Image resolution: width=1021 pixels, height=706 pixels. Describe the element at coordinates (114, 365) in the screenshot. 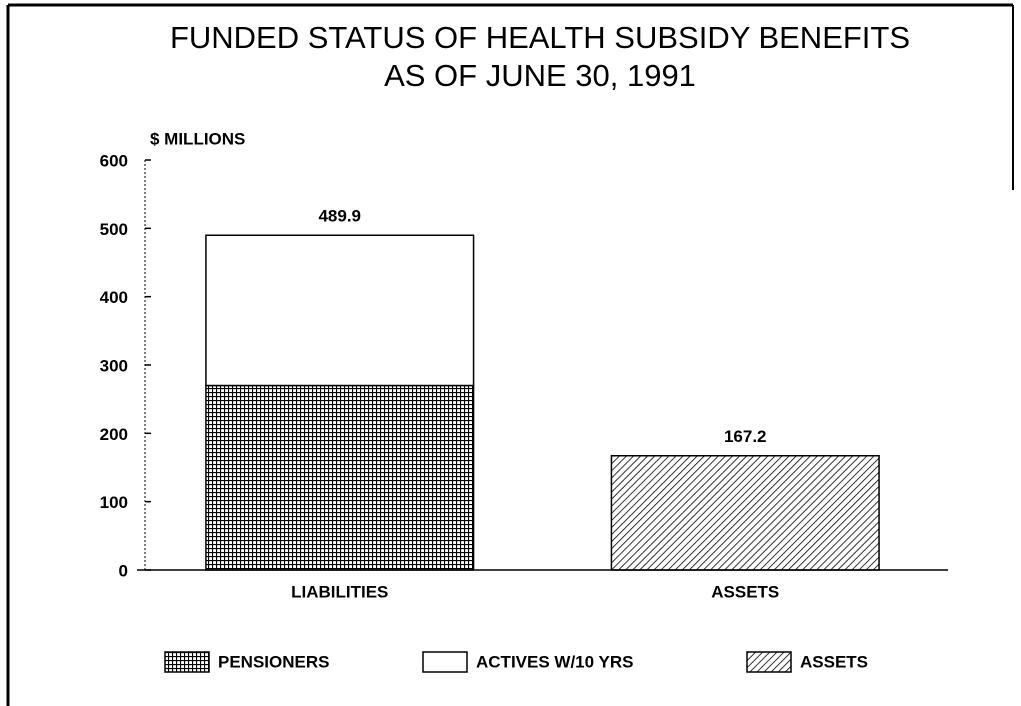

I see `y-tick-label: 300` at that location.